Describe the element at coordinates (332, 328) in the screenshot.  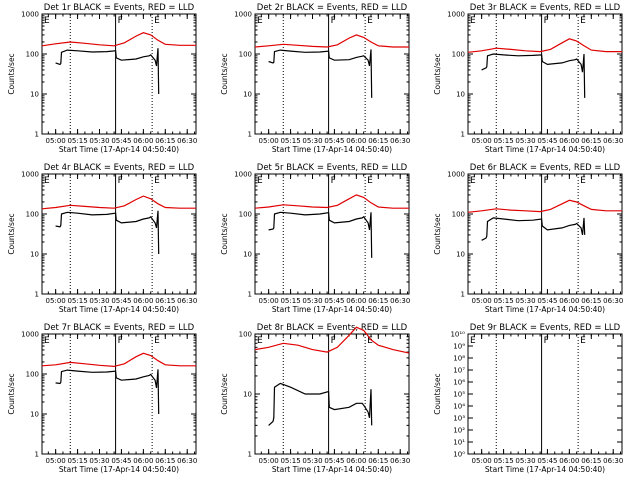
I see `panel-title: Det 8r BLACK = Events, RED = LLD` at that location.